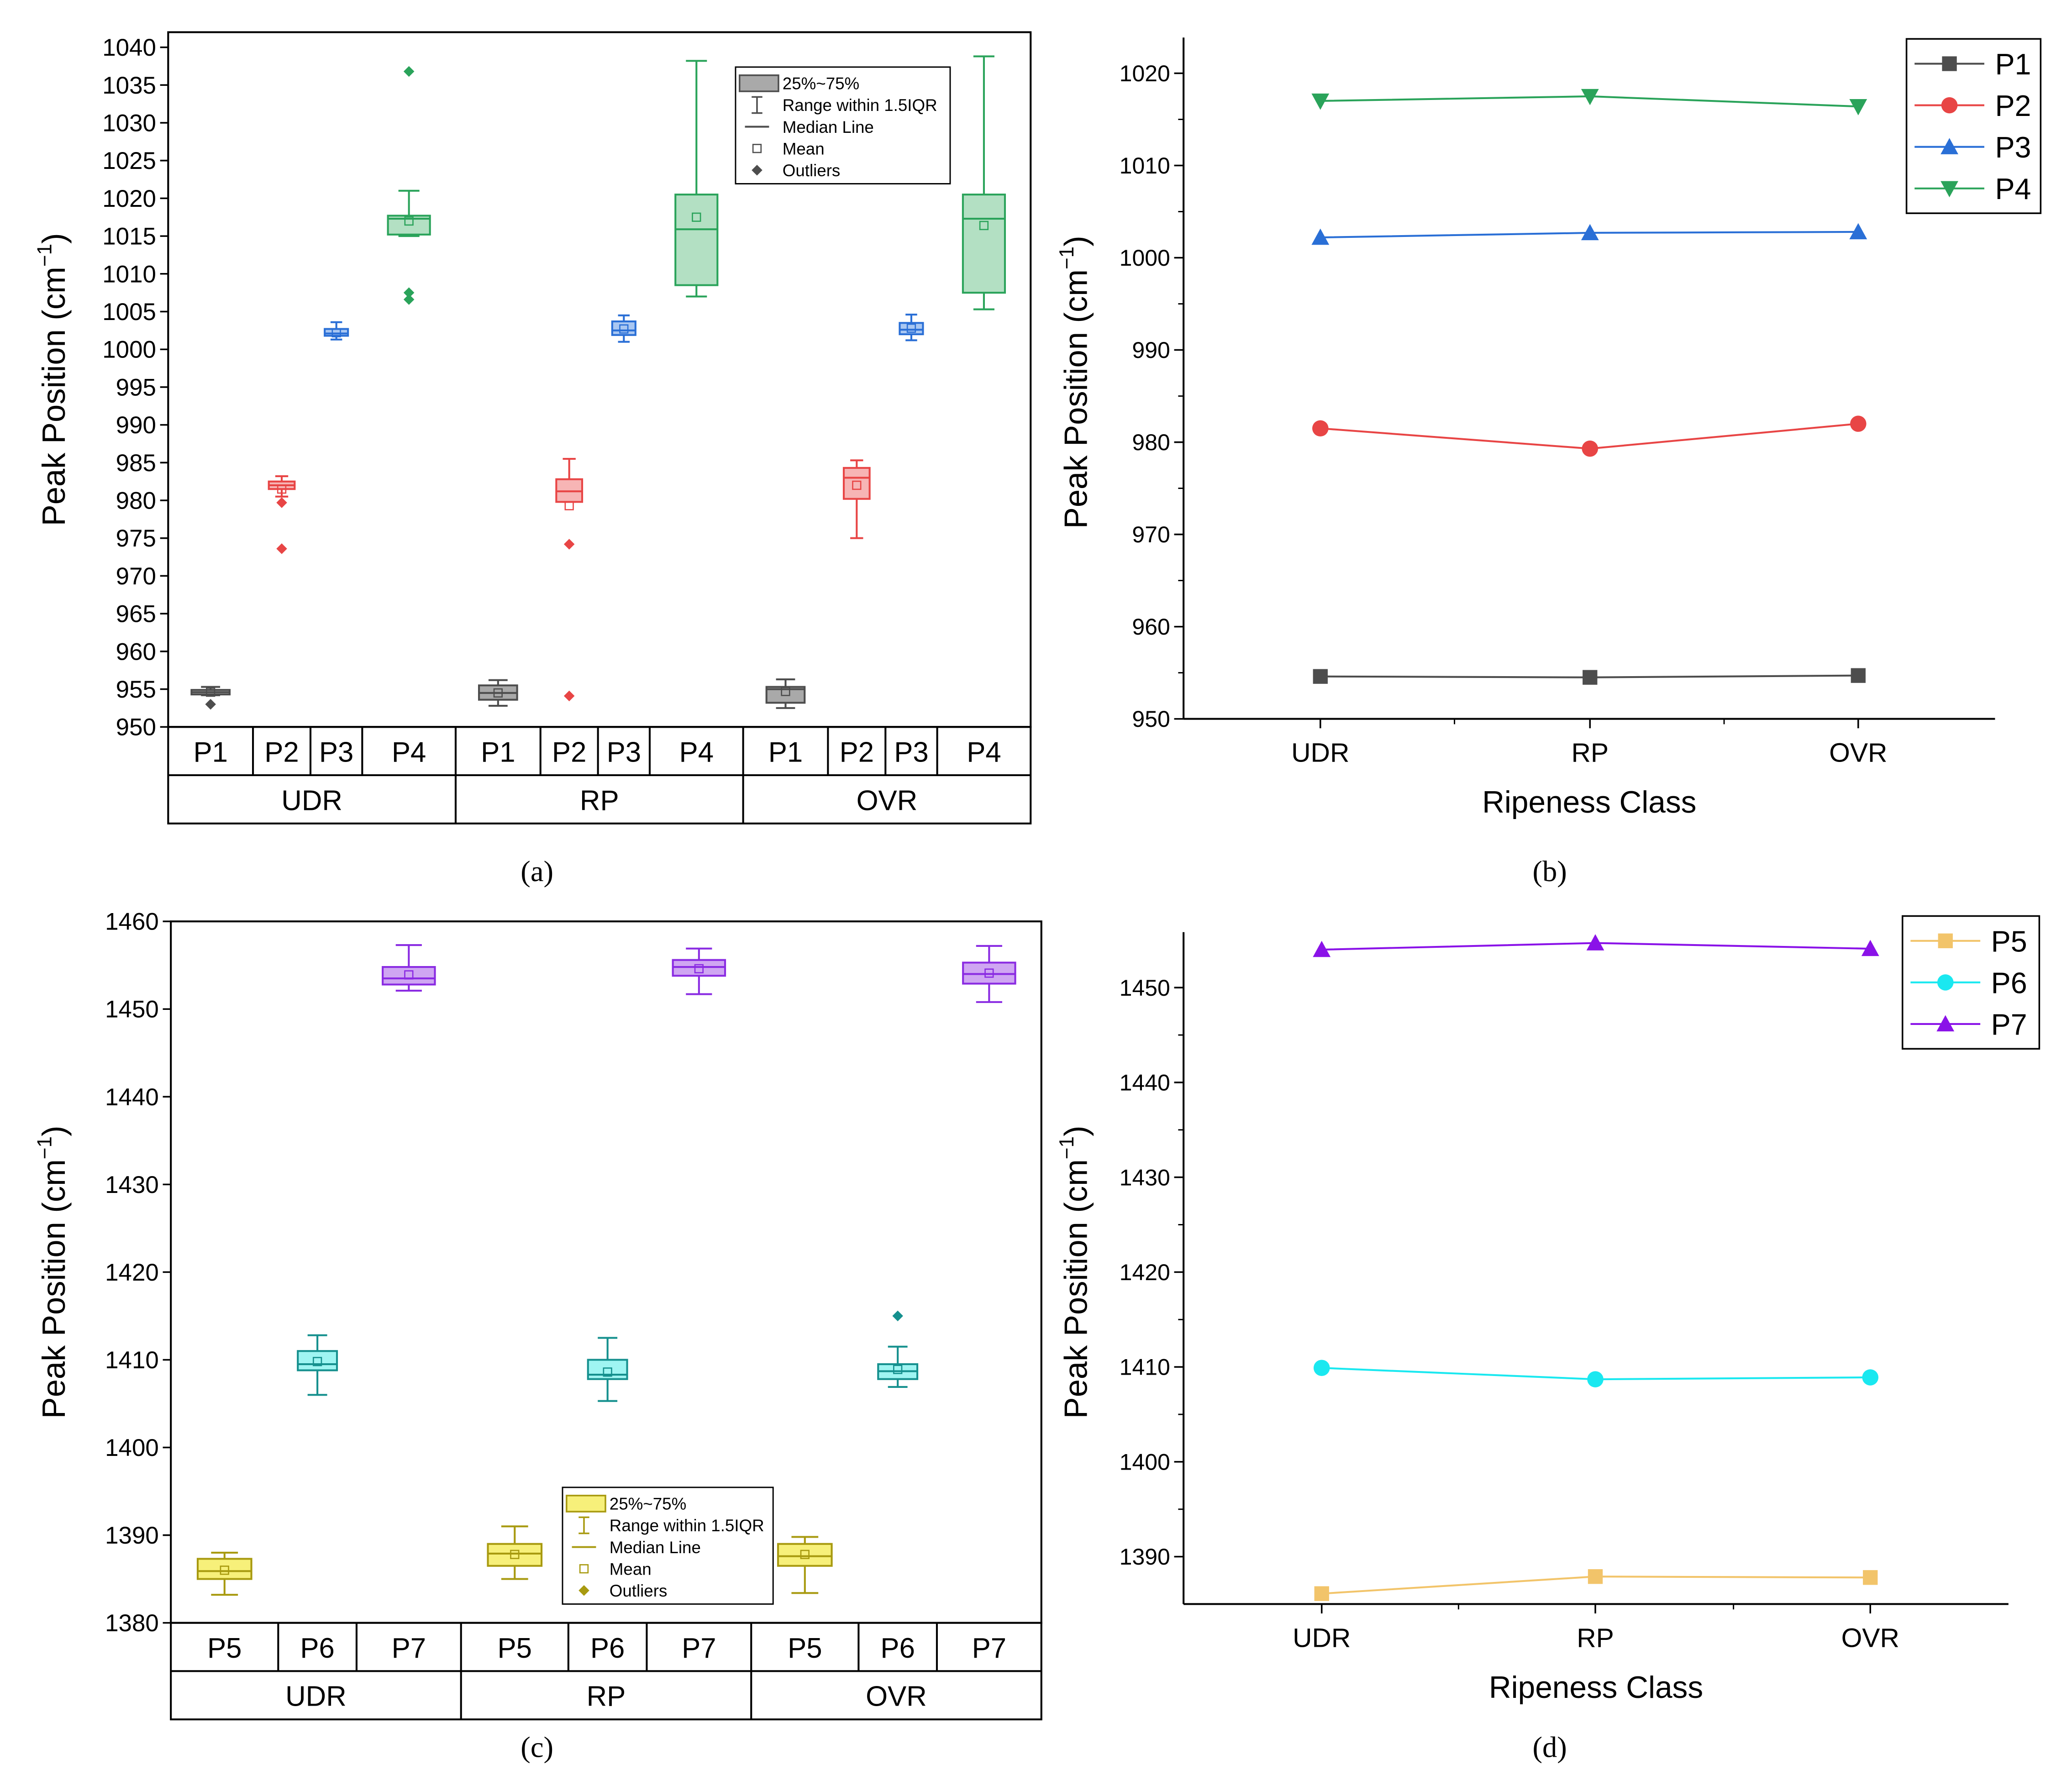 This screenshot has width=2072, height=1765. I want to click on y-tick-label: 1015, so click(129, 236).